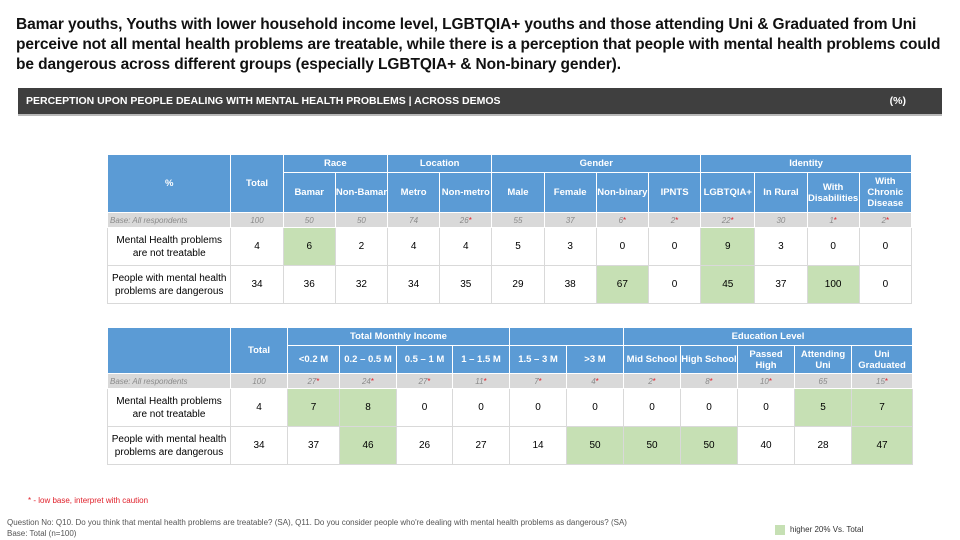  Describe the element at coordinates (518, 284) in the screenshot. I see `table-cell: 29` at that location.